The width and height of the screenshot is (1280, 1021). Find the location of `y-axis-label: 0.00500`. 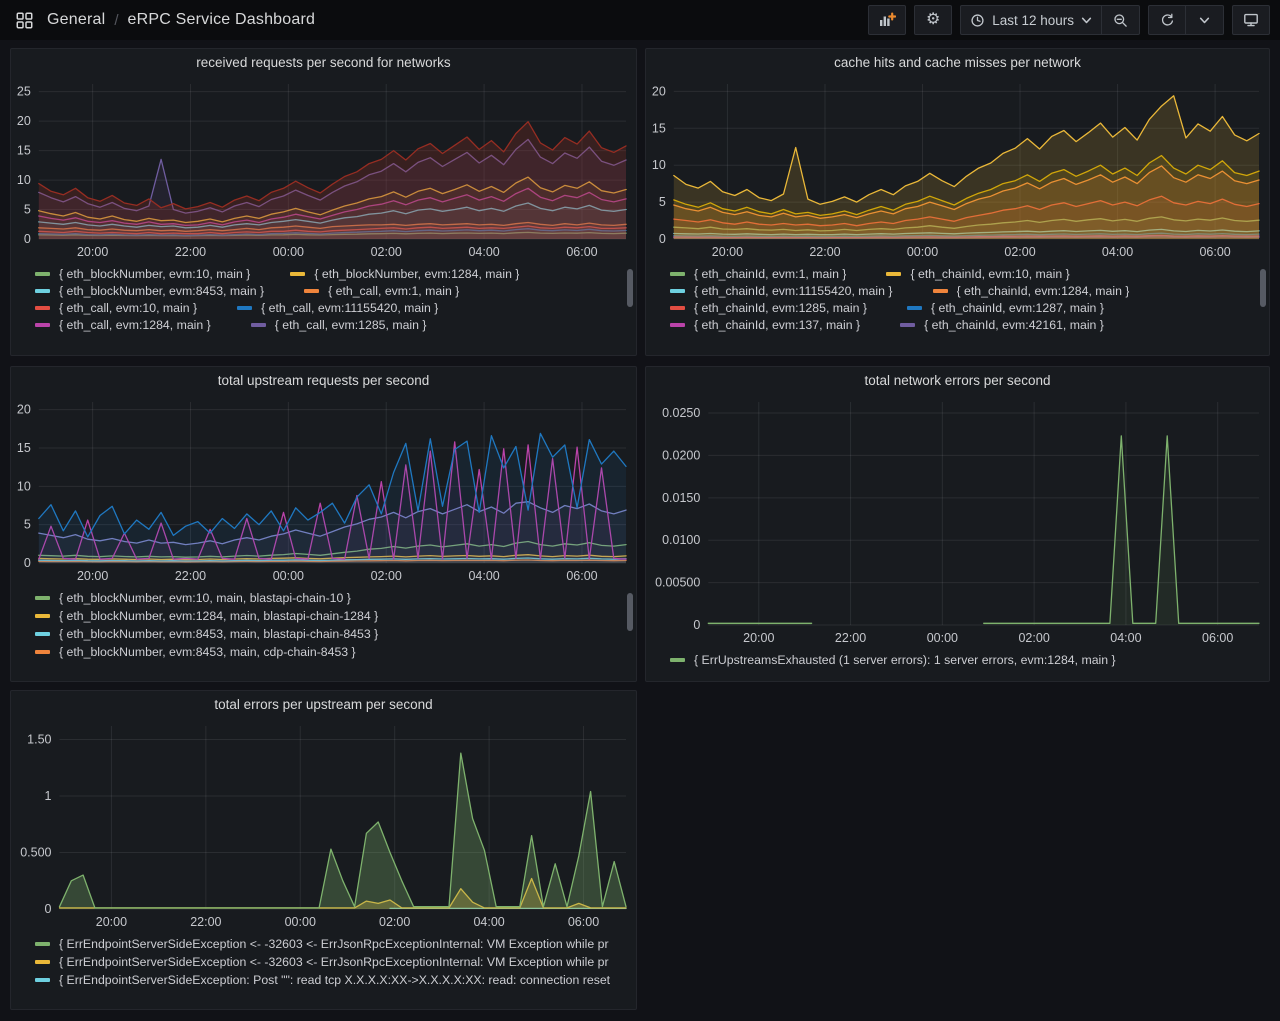

y-axis-label: 0.00500 is located at coordinates (677, 583).